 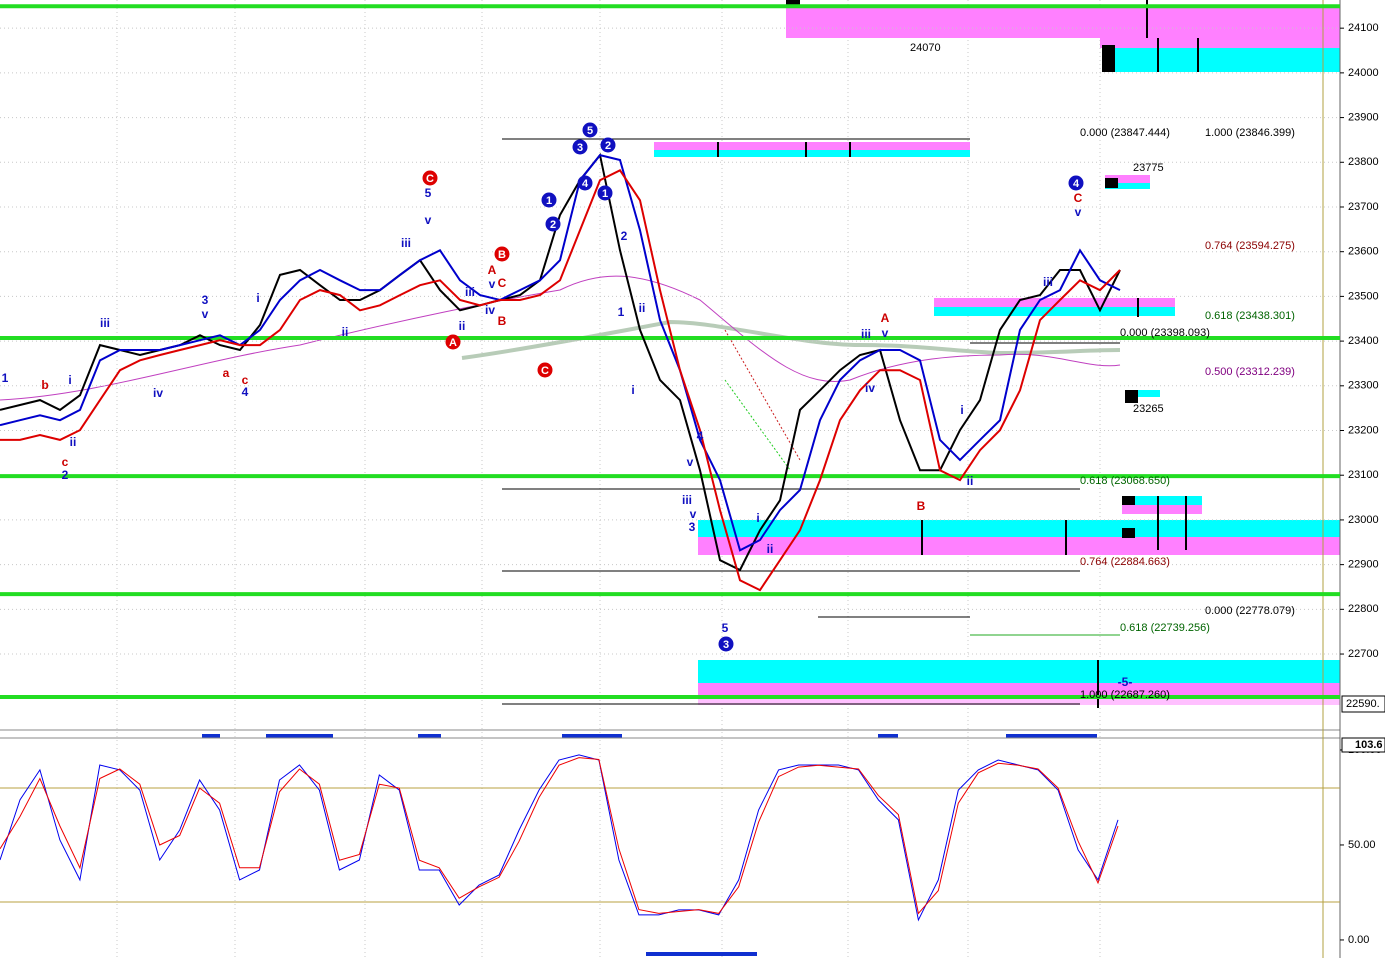 I want to click on fib-label: 0.000 (23847.444), so click(x=1125, y=133).